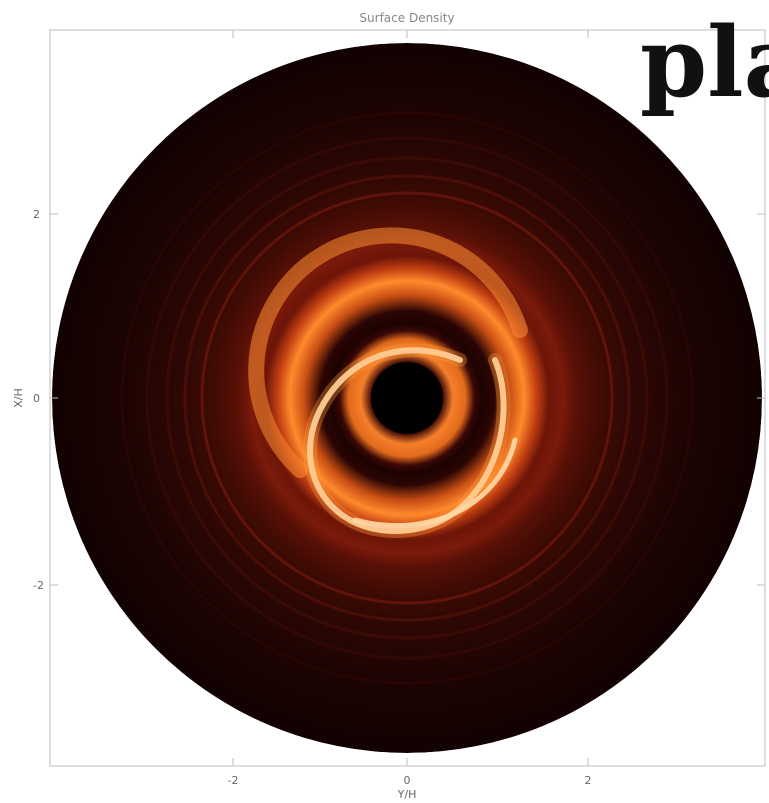 The image size is (769, 803). What do you see at coordinates (38, 585) in the screenshot?
I see `y-tick-label: -2` at bounding box center [38, 585].